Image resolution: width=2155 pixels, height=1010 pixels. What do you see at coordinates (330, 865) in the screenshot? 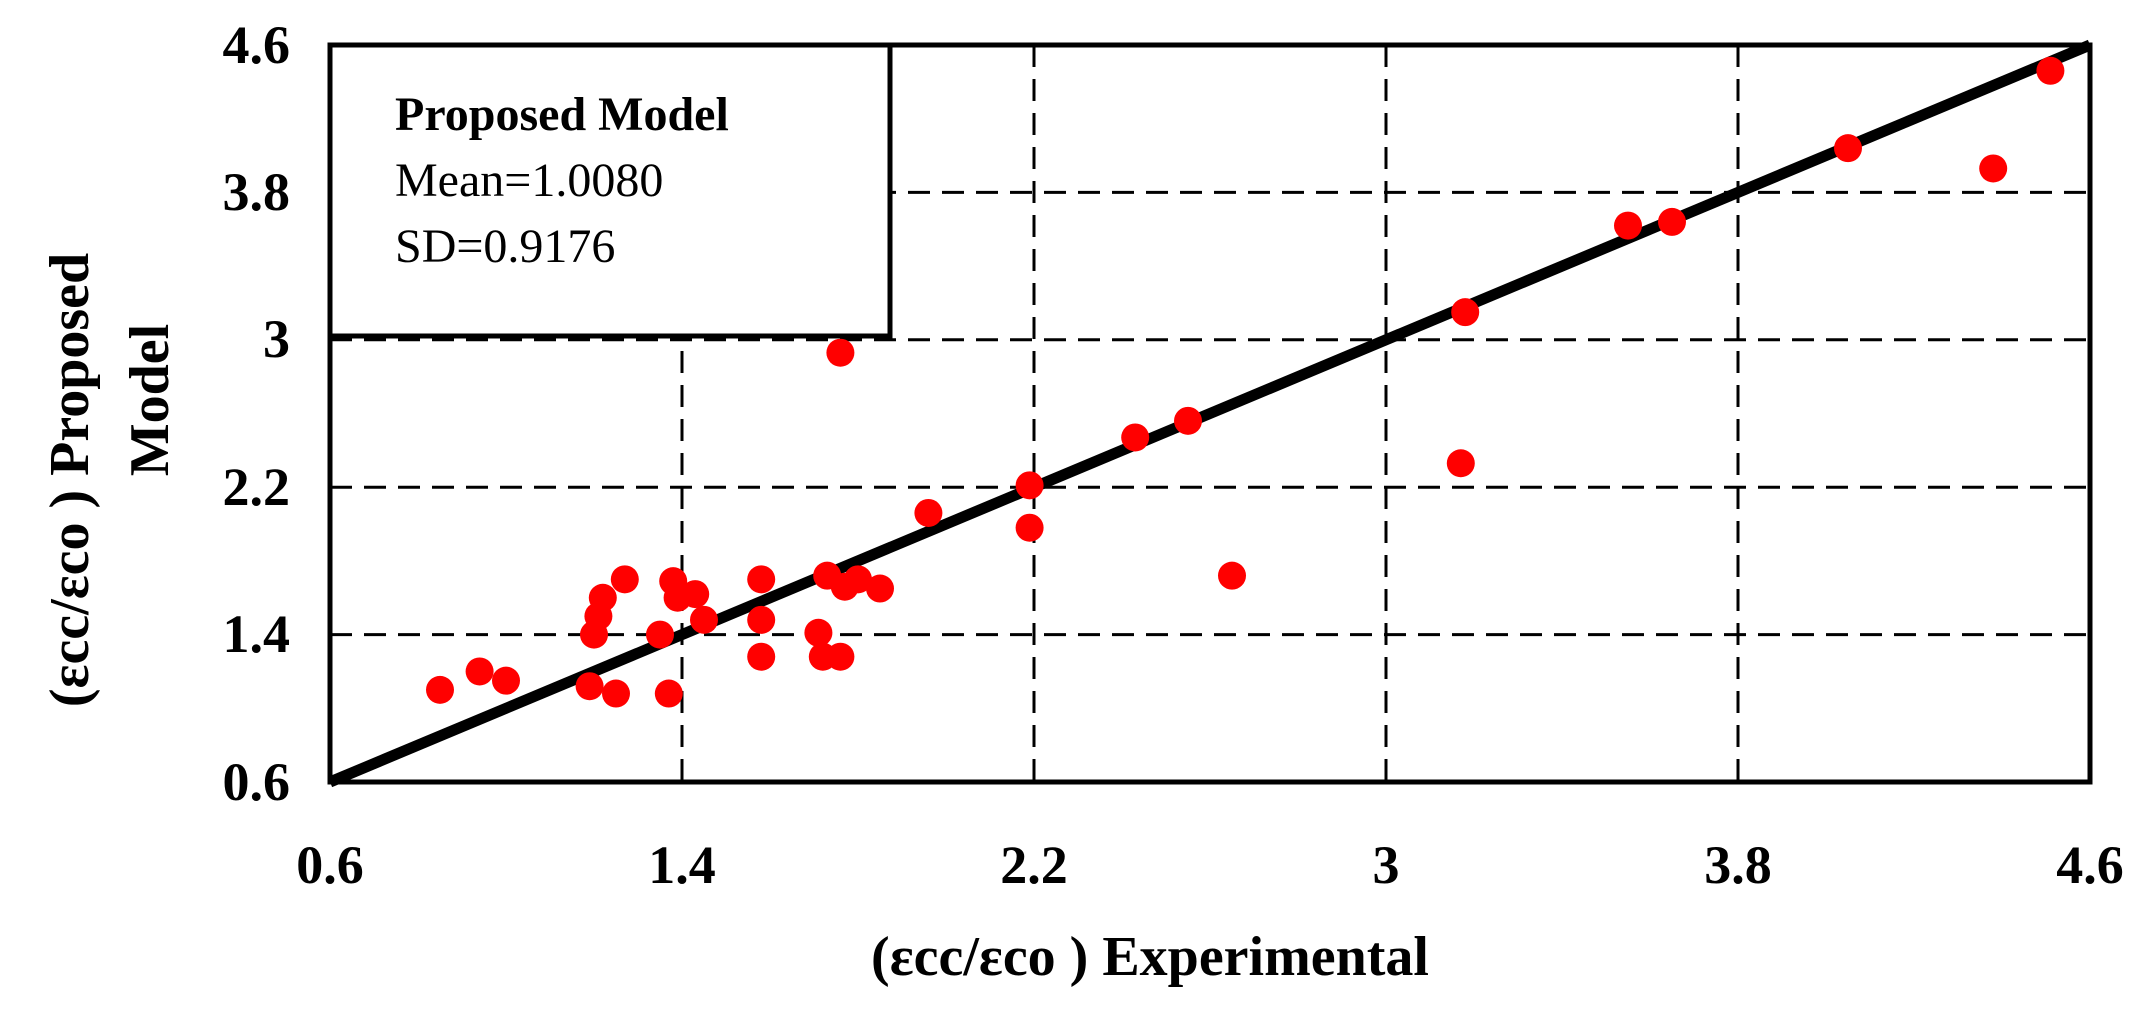
I see `x-tick-label: 0.6` at bounding box center [330, 865].